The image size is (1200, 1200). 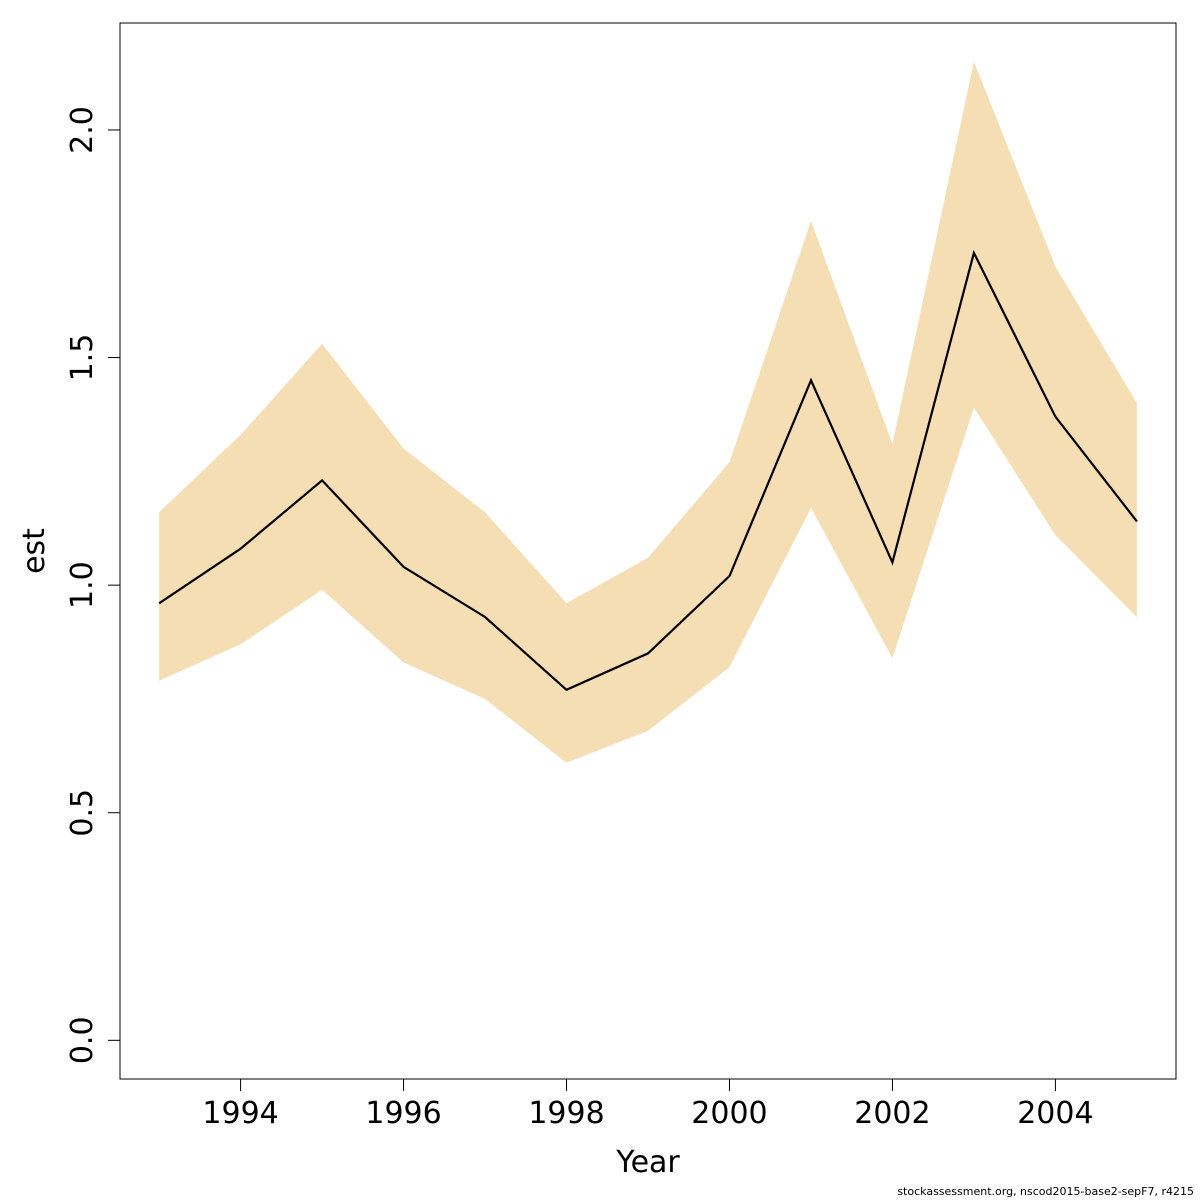 I want to click on y-axis: 0.0 0.5 1.0 1.5 2.0, so click(x=92, y=585).